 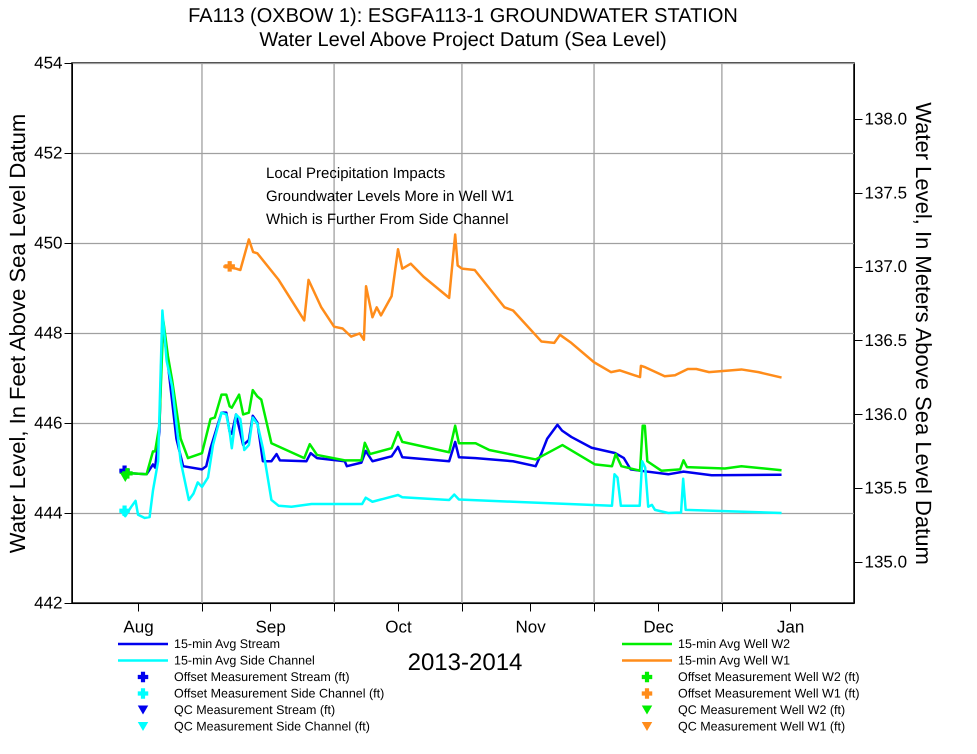 I want to click on legend-label: Offset Measurement Well W1 (ft), so click(x=769, y=693).